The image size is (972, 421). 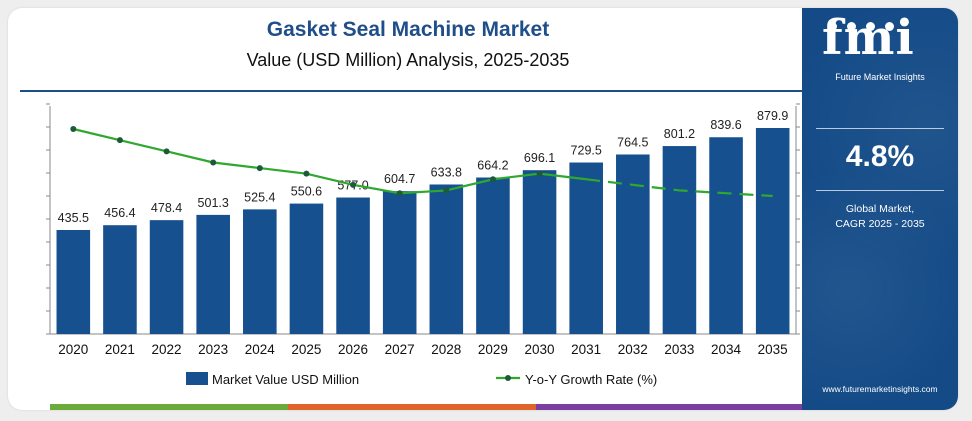 I want to click on x-tick-2035: 2035, so click(x=773, y=349).